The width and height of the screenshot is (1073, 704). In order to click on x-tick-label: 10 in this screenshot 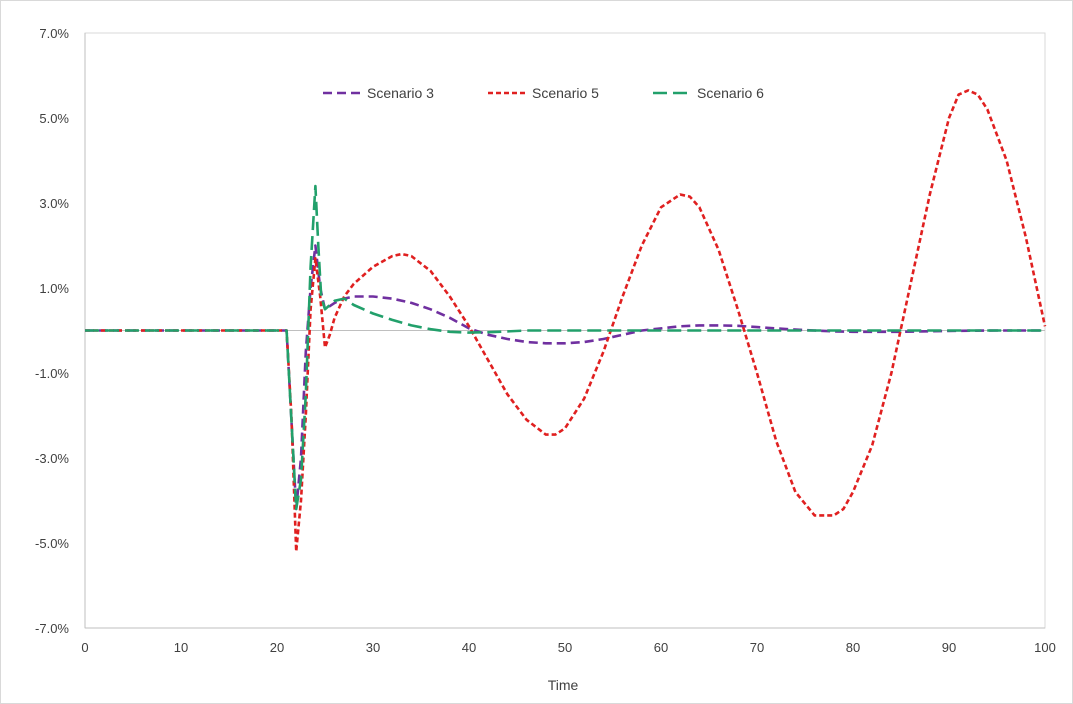, I will do `click(181, 647)`.